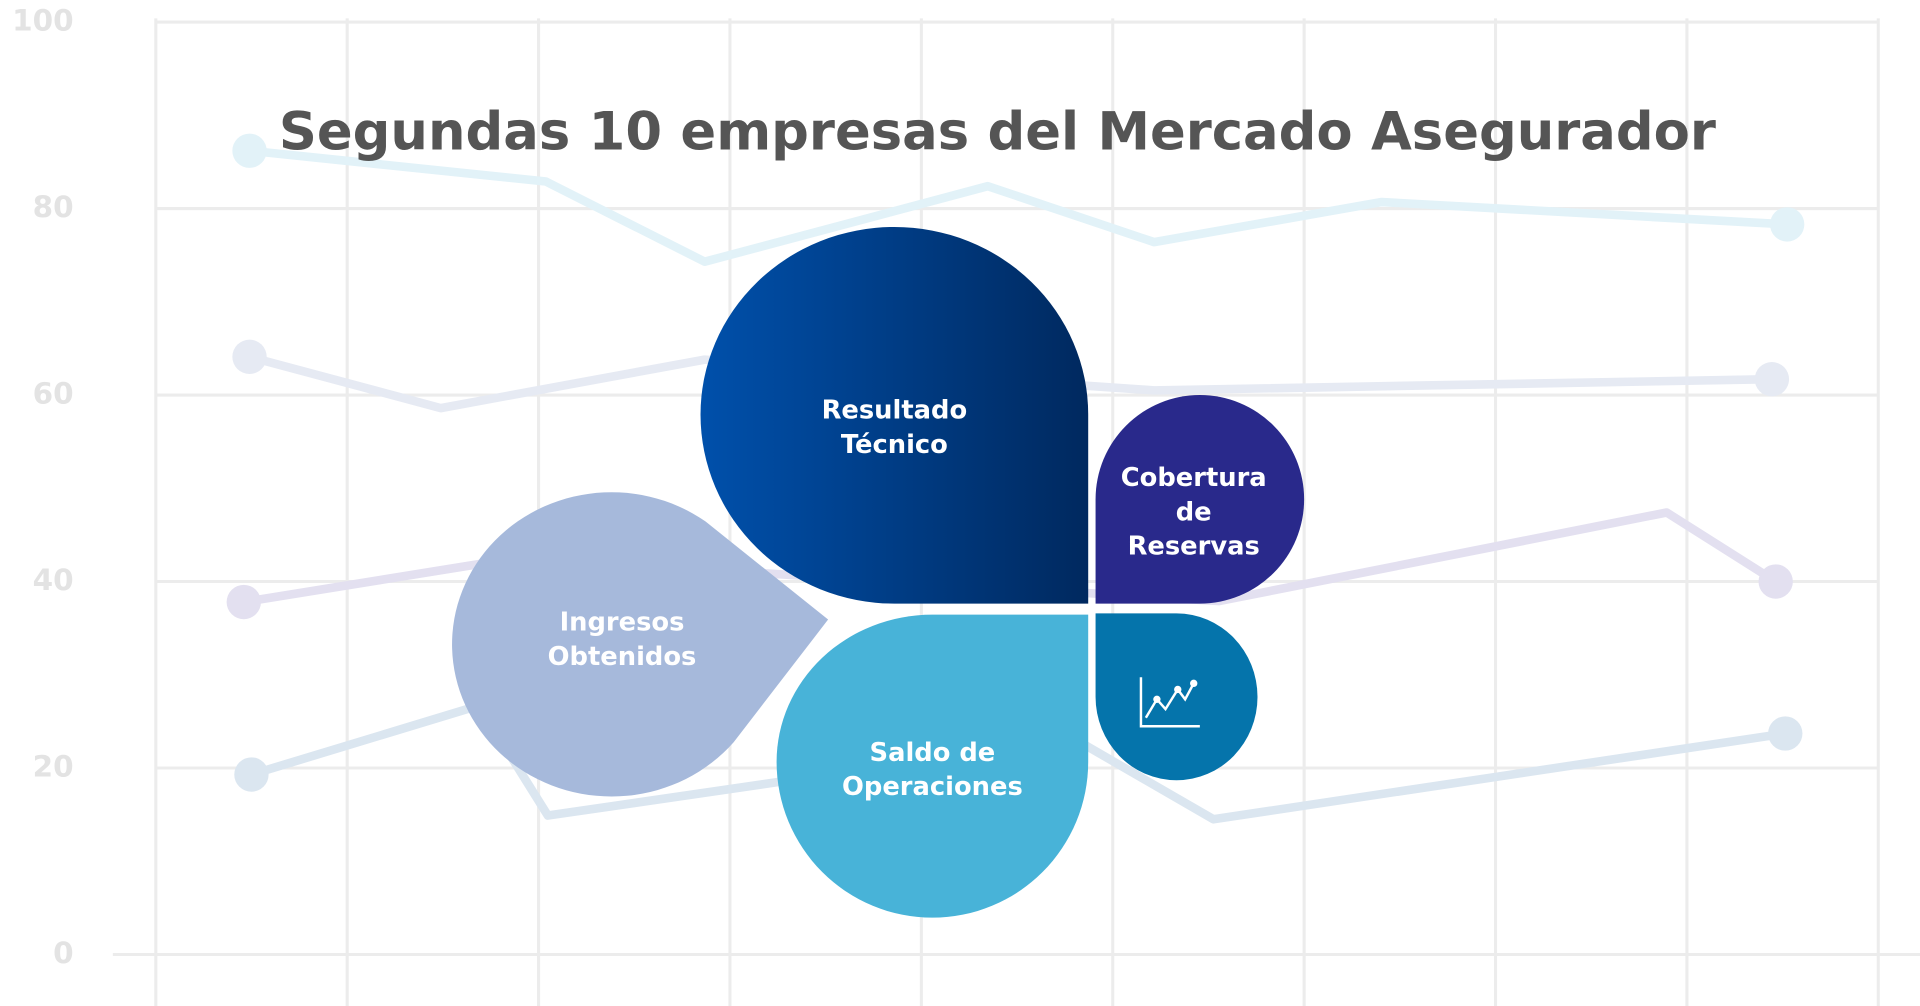 This screenshot has width=1920, height=1006. I want to click on chart-icon, so click(1169, 702).